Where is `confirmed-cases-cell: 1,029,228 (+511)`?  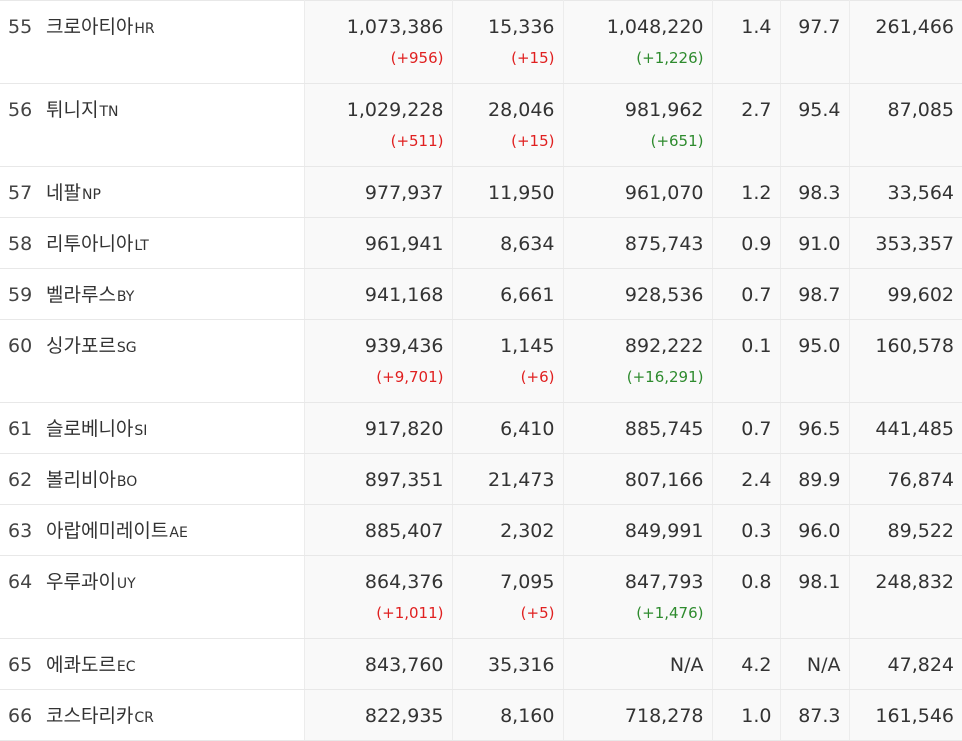 confirmed-cases-cell: 1,029,228 (+511) is located at coordinates (378, 125).